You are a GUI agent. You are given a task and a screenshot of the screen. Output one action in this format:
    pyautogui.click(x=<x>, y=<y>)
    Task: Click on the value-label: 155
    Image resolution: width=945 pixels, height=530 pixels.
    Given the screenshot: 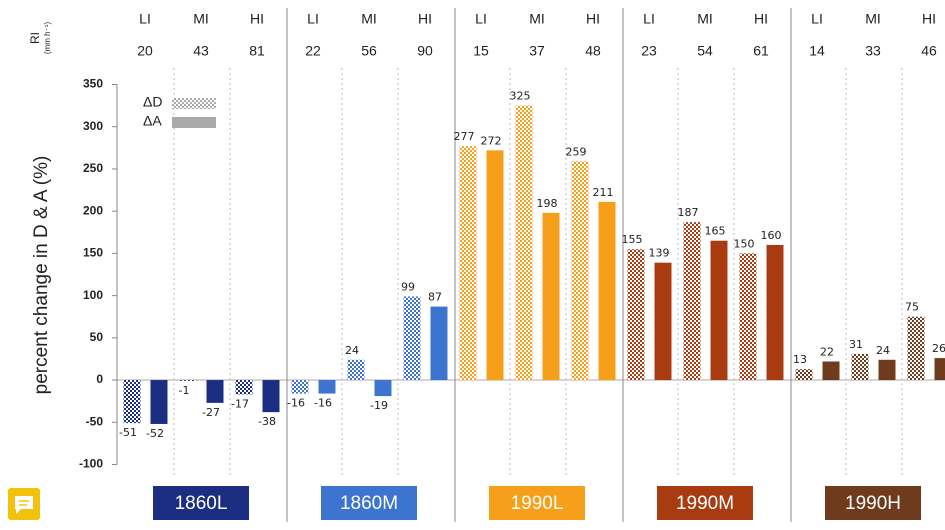 What is the action you would take?
    pyautogui.click(x=632, y=239)
    